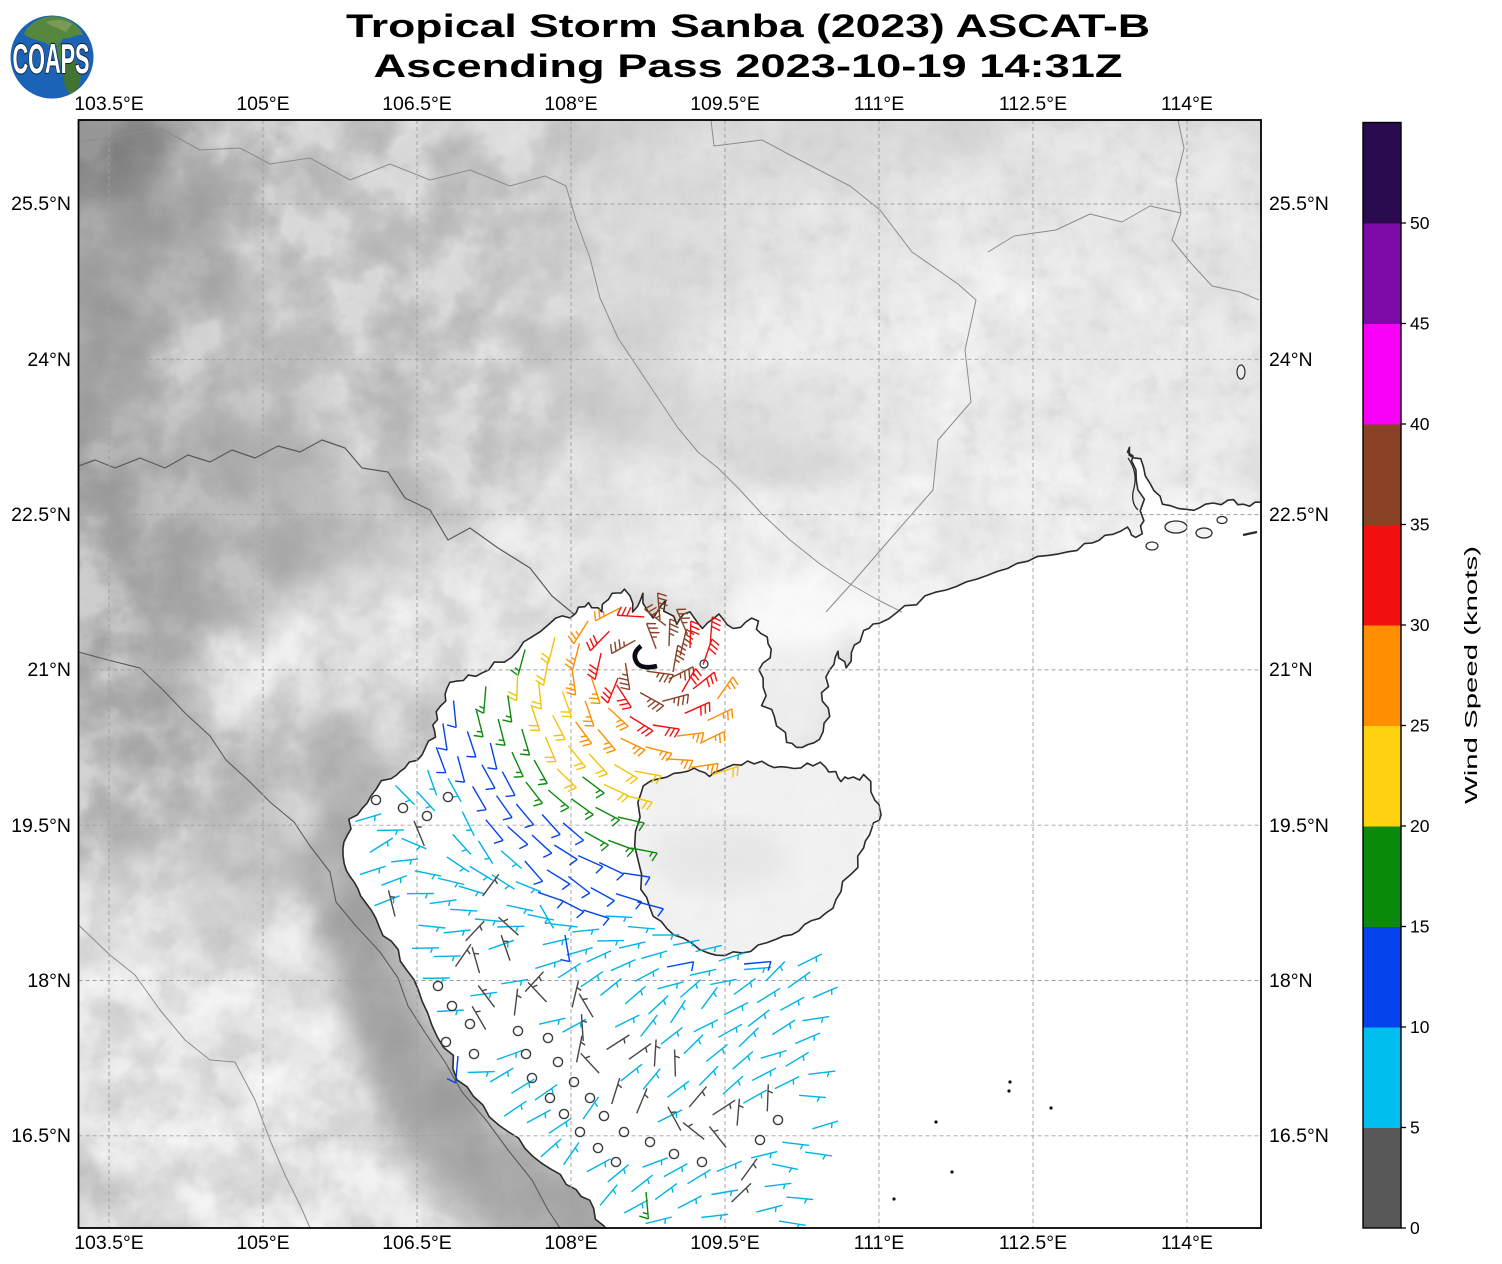 The height and width of the screenshot is (1264, 1502). What do you see at coordinates (1415, 1128) in the screenshot?
I see `svg-text: 5` at bounding box center [1415, 1128].